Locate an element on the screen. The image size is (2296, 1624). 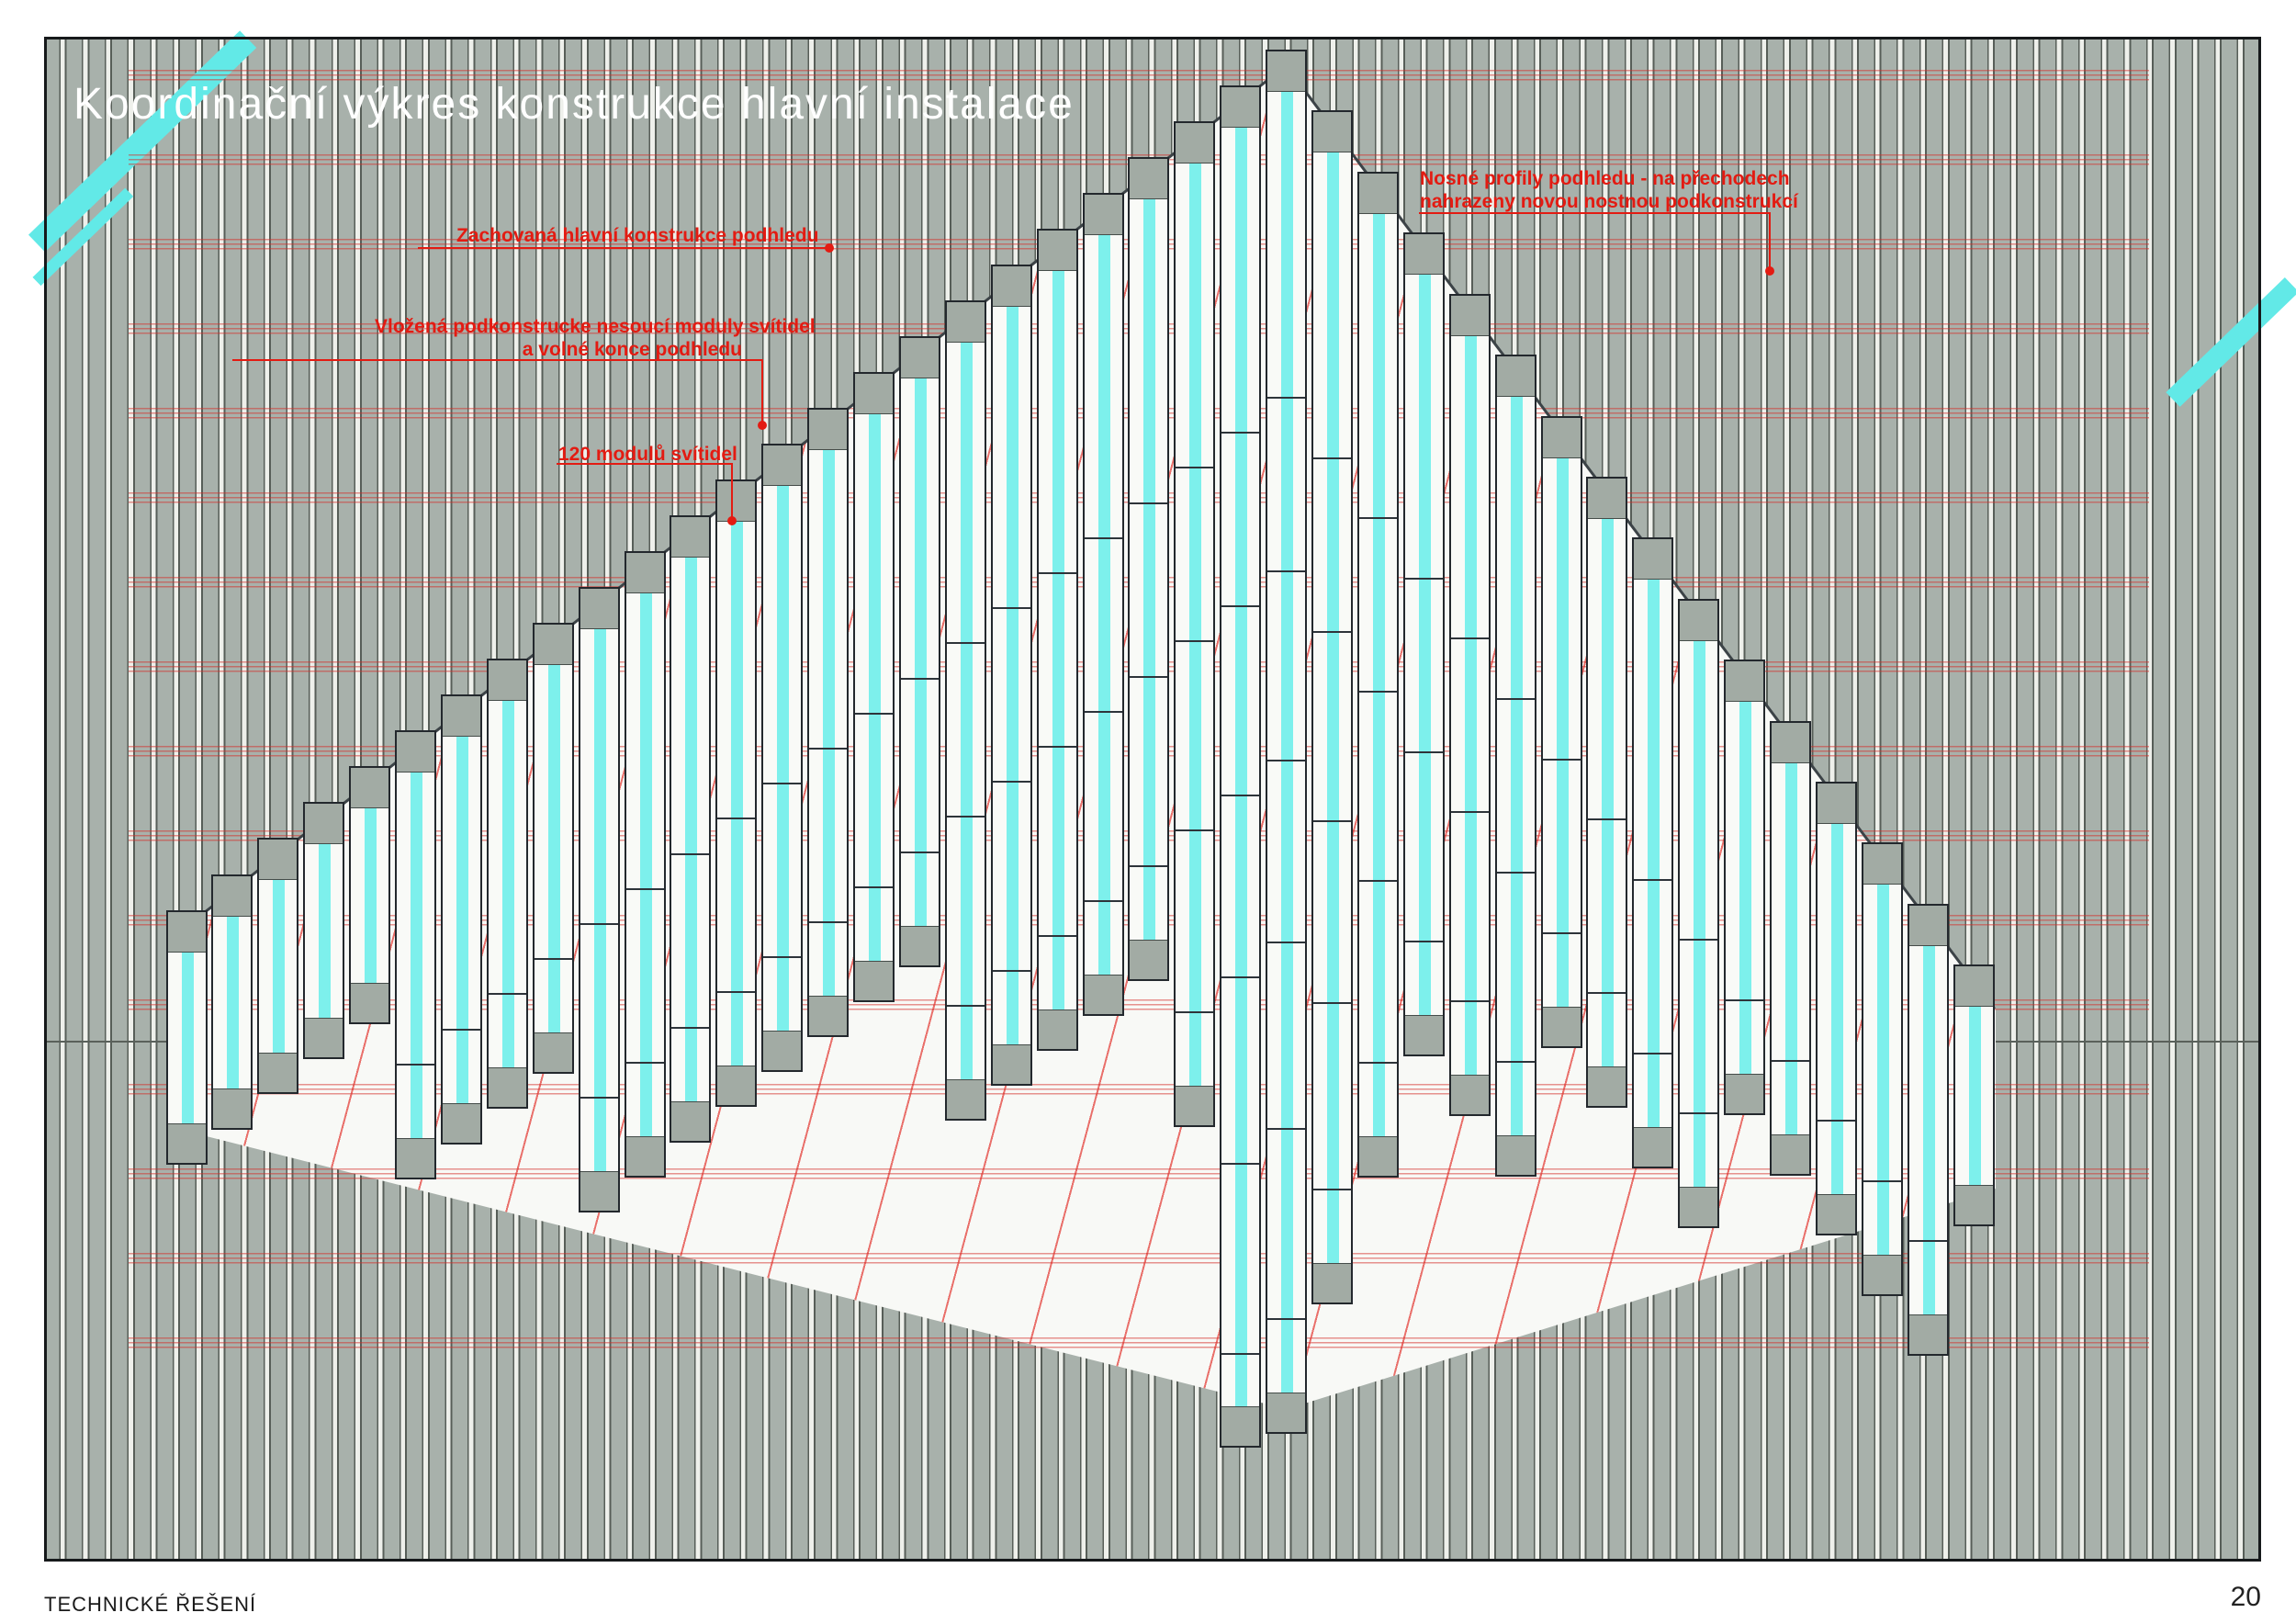
annotation-bearing-dot is located at coordinates (1769, 271).